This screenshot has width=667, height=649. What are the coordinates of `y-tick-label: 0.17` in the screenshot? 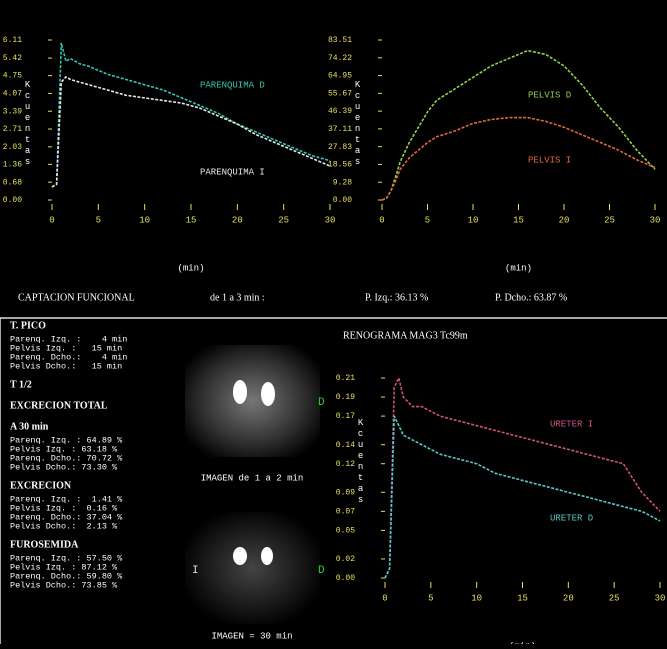 It's located at (345, 416).